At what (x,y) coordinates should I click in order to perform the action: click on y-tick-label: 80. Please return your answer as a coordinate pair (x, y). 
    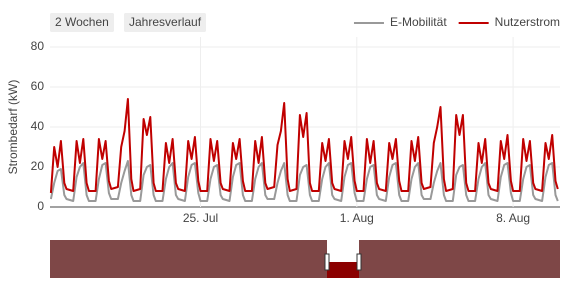
    Looking at the image, I should click on (38, 46).